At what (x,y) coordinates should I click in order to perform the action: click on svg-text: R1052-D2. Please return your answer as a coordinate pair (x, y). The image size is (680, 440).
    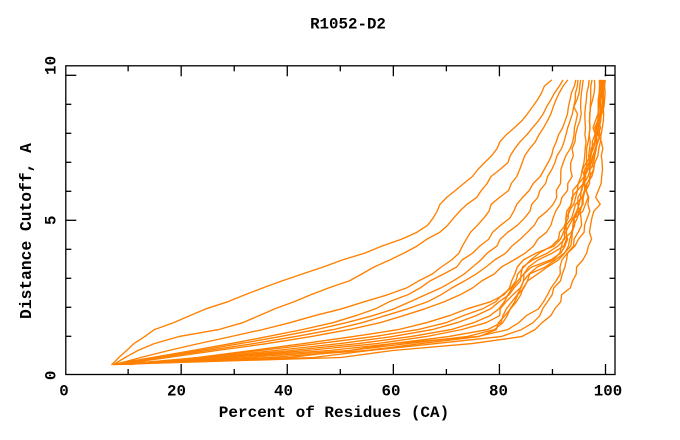
    Looking at the image, I should click on (348, 25).